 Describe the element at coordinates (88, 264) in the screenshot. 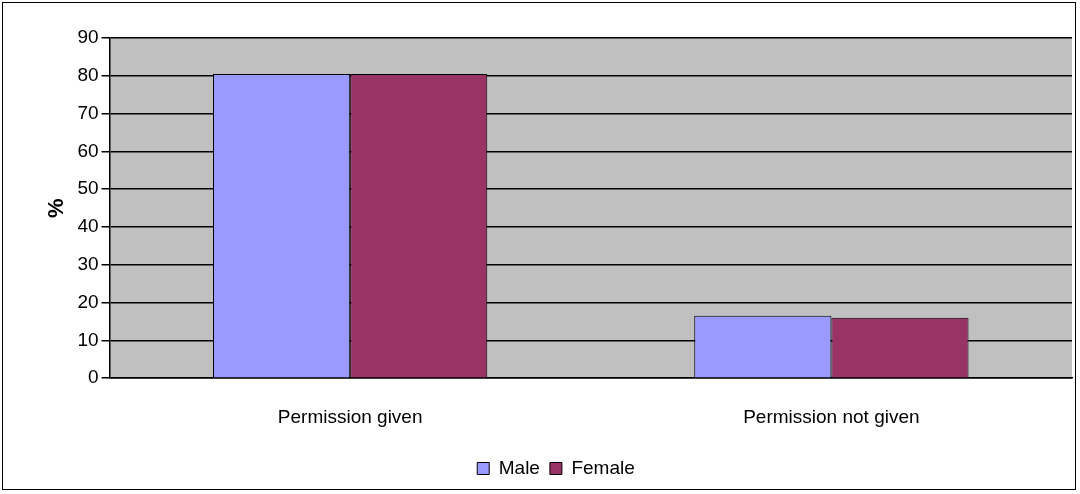

I see `y-tick-label: 30` at that location.